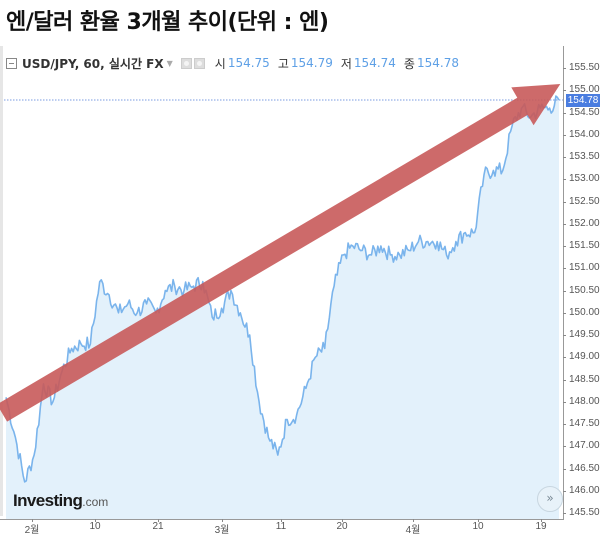 The height and width of the screenshot is (536, 600). Describe the element at coordinates (158, 526) in the screenshot. I see `x-tick-label: 21` at that location.